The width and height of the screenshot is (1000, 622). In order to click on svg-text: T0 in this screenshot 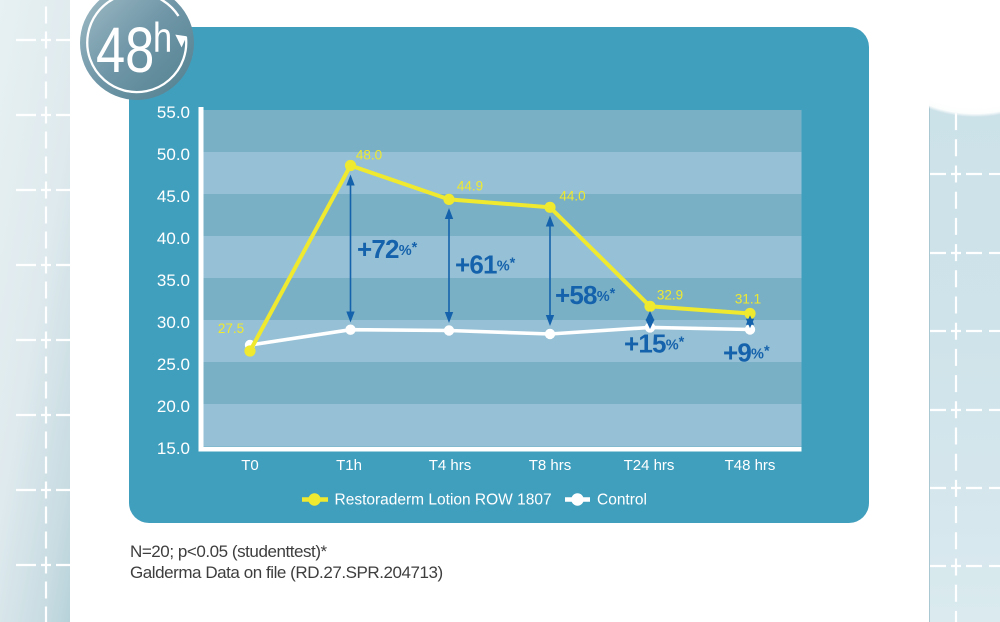, I will do `click(250, 465)`.